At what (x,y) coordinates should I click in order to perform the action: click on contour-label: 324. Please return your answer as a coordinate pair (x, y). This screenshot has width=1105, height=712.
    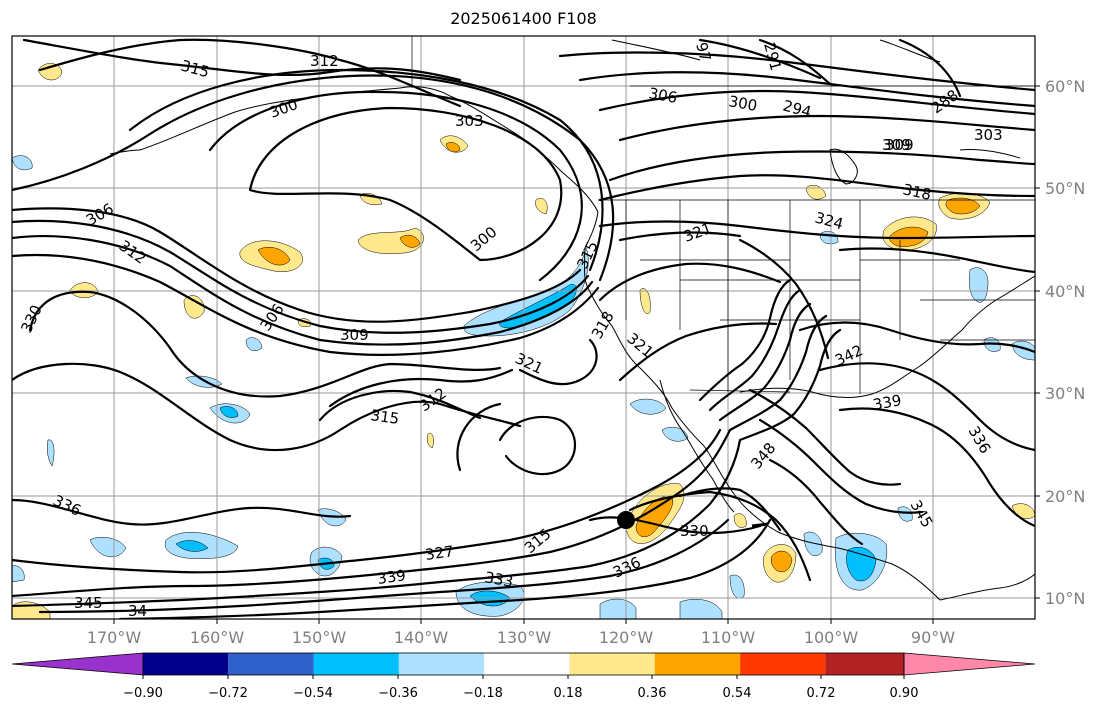
    Looking at the image, I should click on (829, 220).